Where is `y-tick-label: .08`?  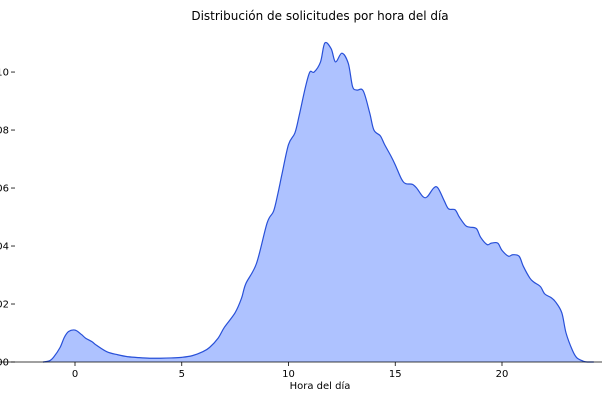
y-tick-label: .08 is located at coordinates (4, 131).